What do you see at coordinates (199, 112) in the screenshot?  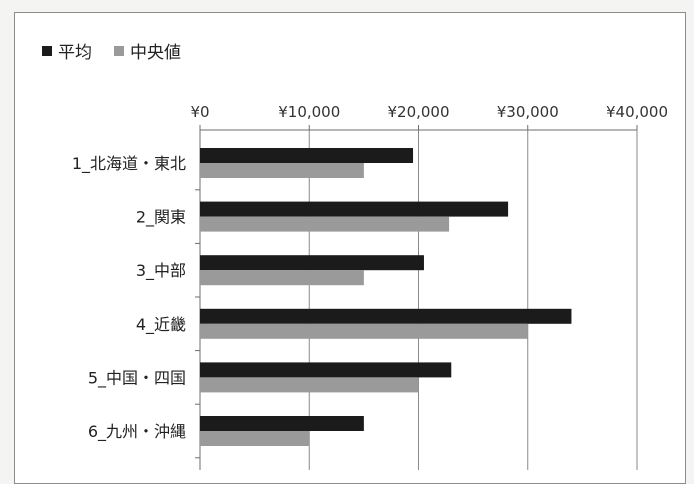 I see `x-tick-label: ¥0` at bounding box center [199, 112].